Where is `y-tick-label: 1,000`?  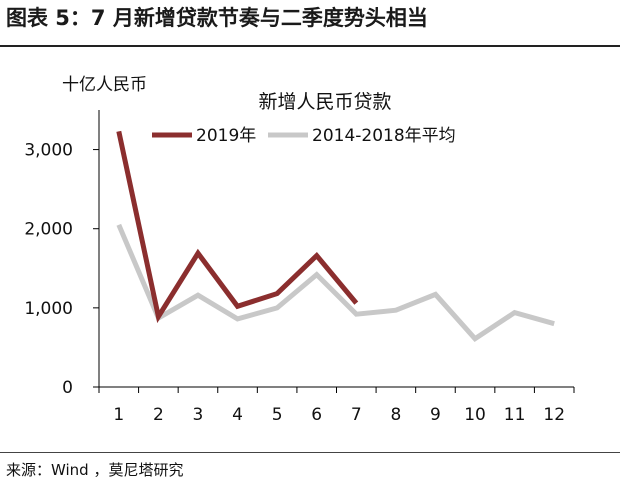
y-tick-label: 1,000 is located at coordinates (48, 309).